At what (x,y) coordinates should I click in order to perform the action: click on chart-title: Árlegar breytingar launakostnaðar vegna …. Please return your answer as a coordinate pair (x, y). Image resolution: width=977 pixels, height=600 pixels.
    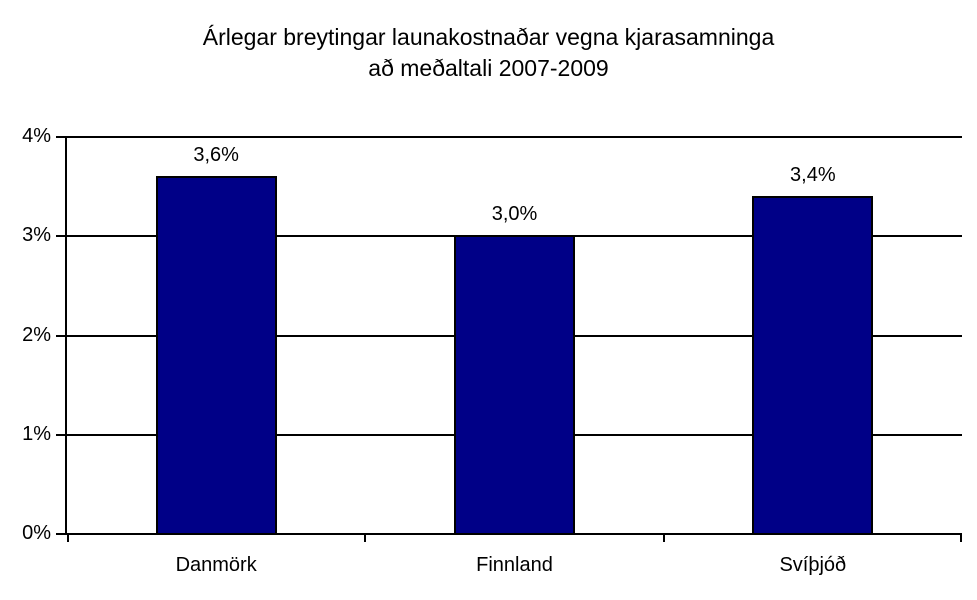
    Looking at the image, I should click on (488, 53).